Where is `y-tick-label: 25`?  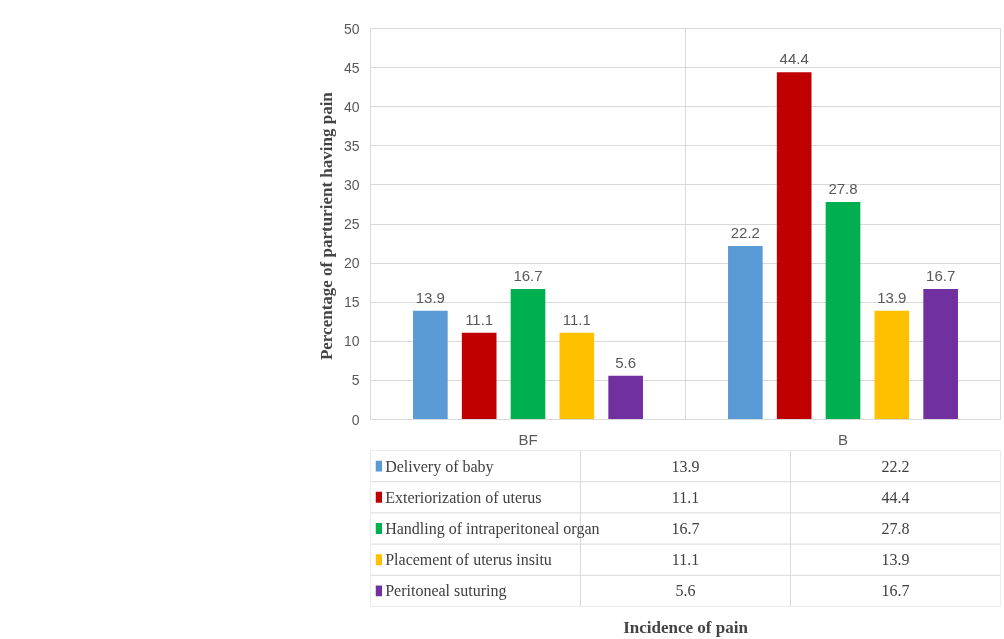
y-tick-label: 25 is located at coordinates (351, 224).